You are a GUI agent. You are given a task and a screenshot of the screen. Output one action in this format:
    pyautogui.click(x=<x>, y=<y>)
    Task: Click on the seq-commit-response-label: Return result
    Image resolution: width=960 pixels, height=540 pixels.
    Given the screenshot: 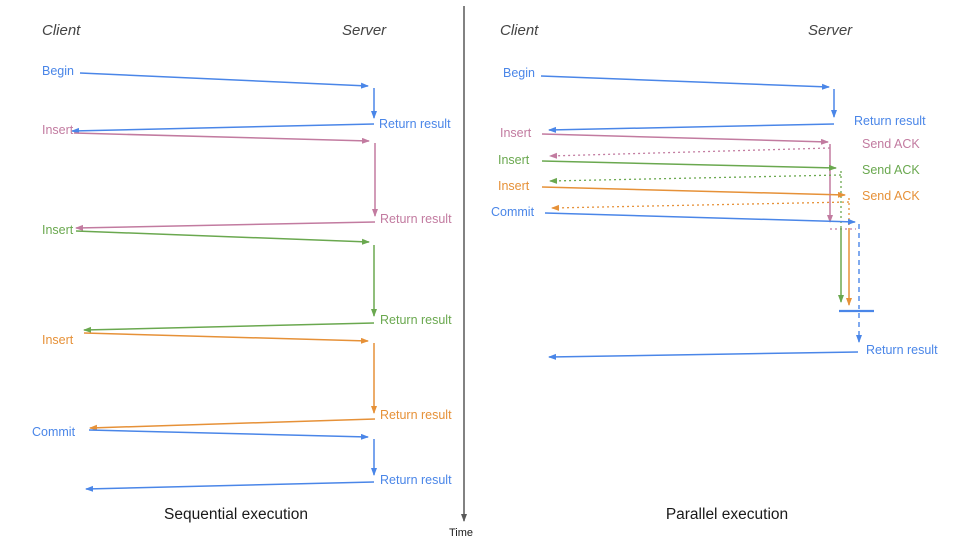 What is the action you would take?
    pyautogui.click(x=416, y=480)
    